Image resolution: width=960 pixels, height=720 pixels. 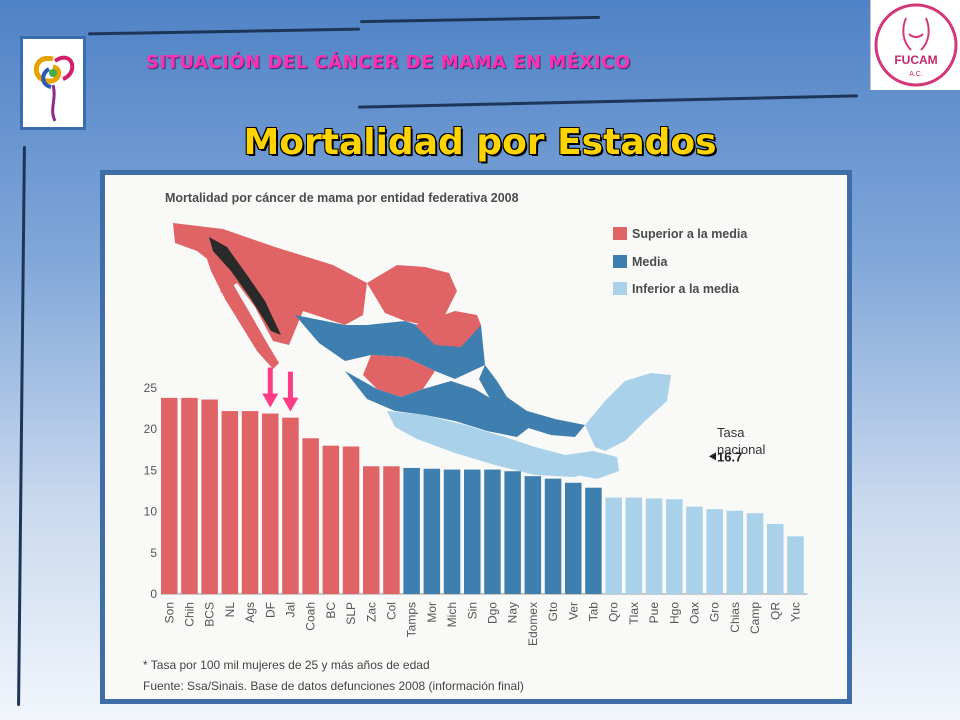 I want to click on reference-label-line2: nacional, so click(x=741, y=449).